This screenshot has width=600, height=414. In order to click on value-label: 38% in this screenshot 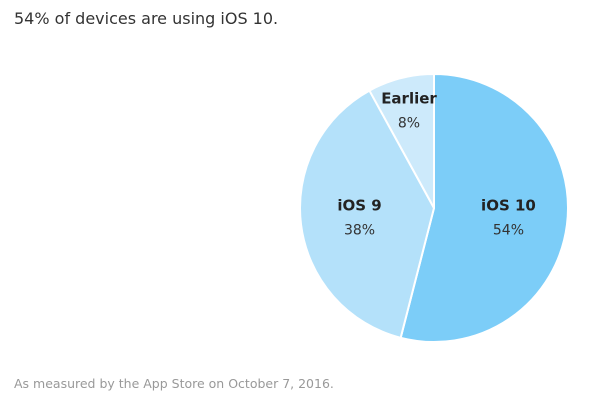, I will do `click(359, 230)`.